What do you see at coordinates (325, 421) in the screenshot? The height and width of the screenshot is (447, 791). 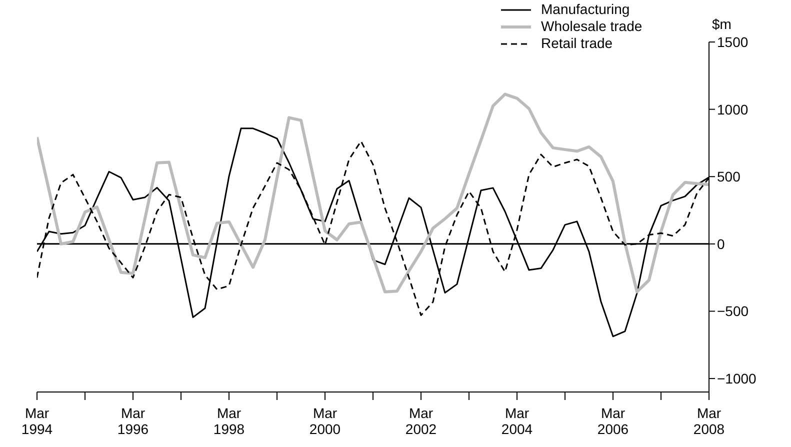 I see `x-tick-label: Mar 2000` at bounding box center [325, 421].